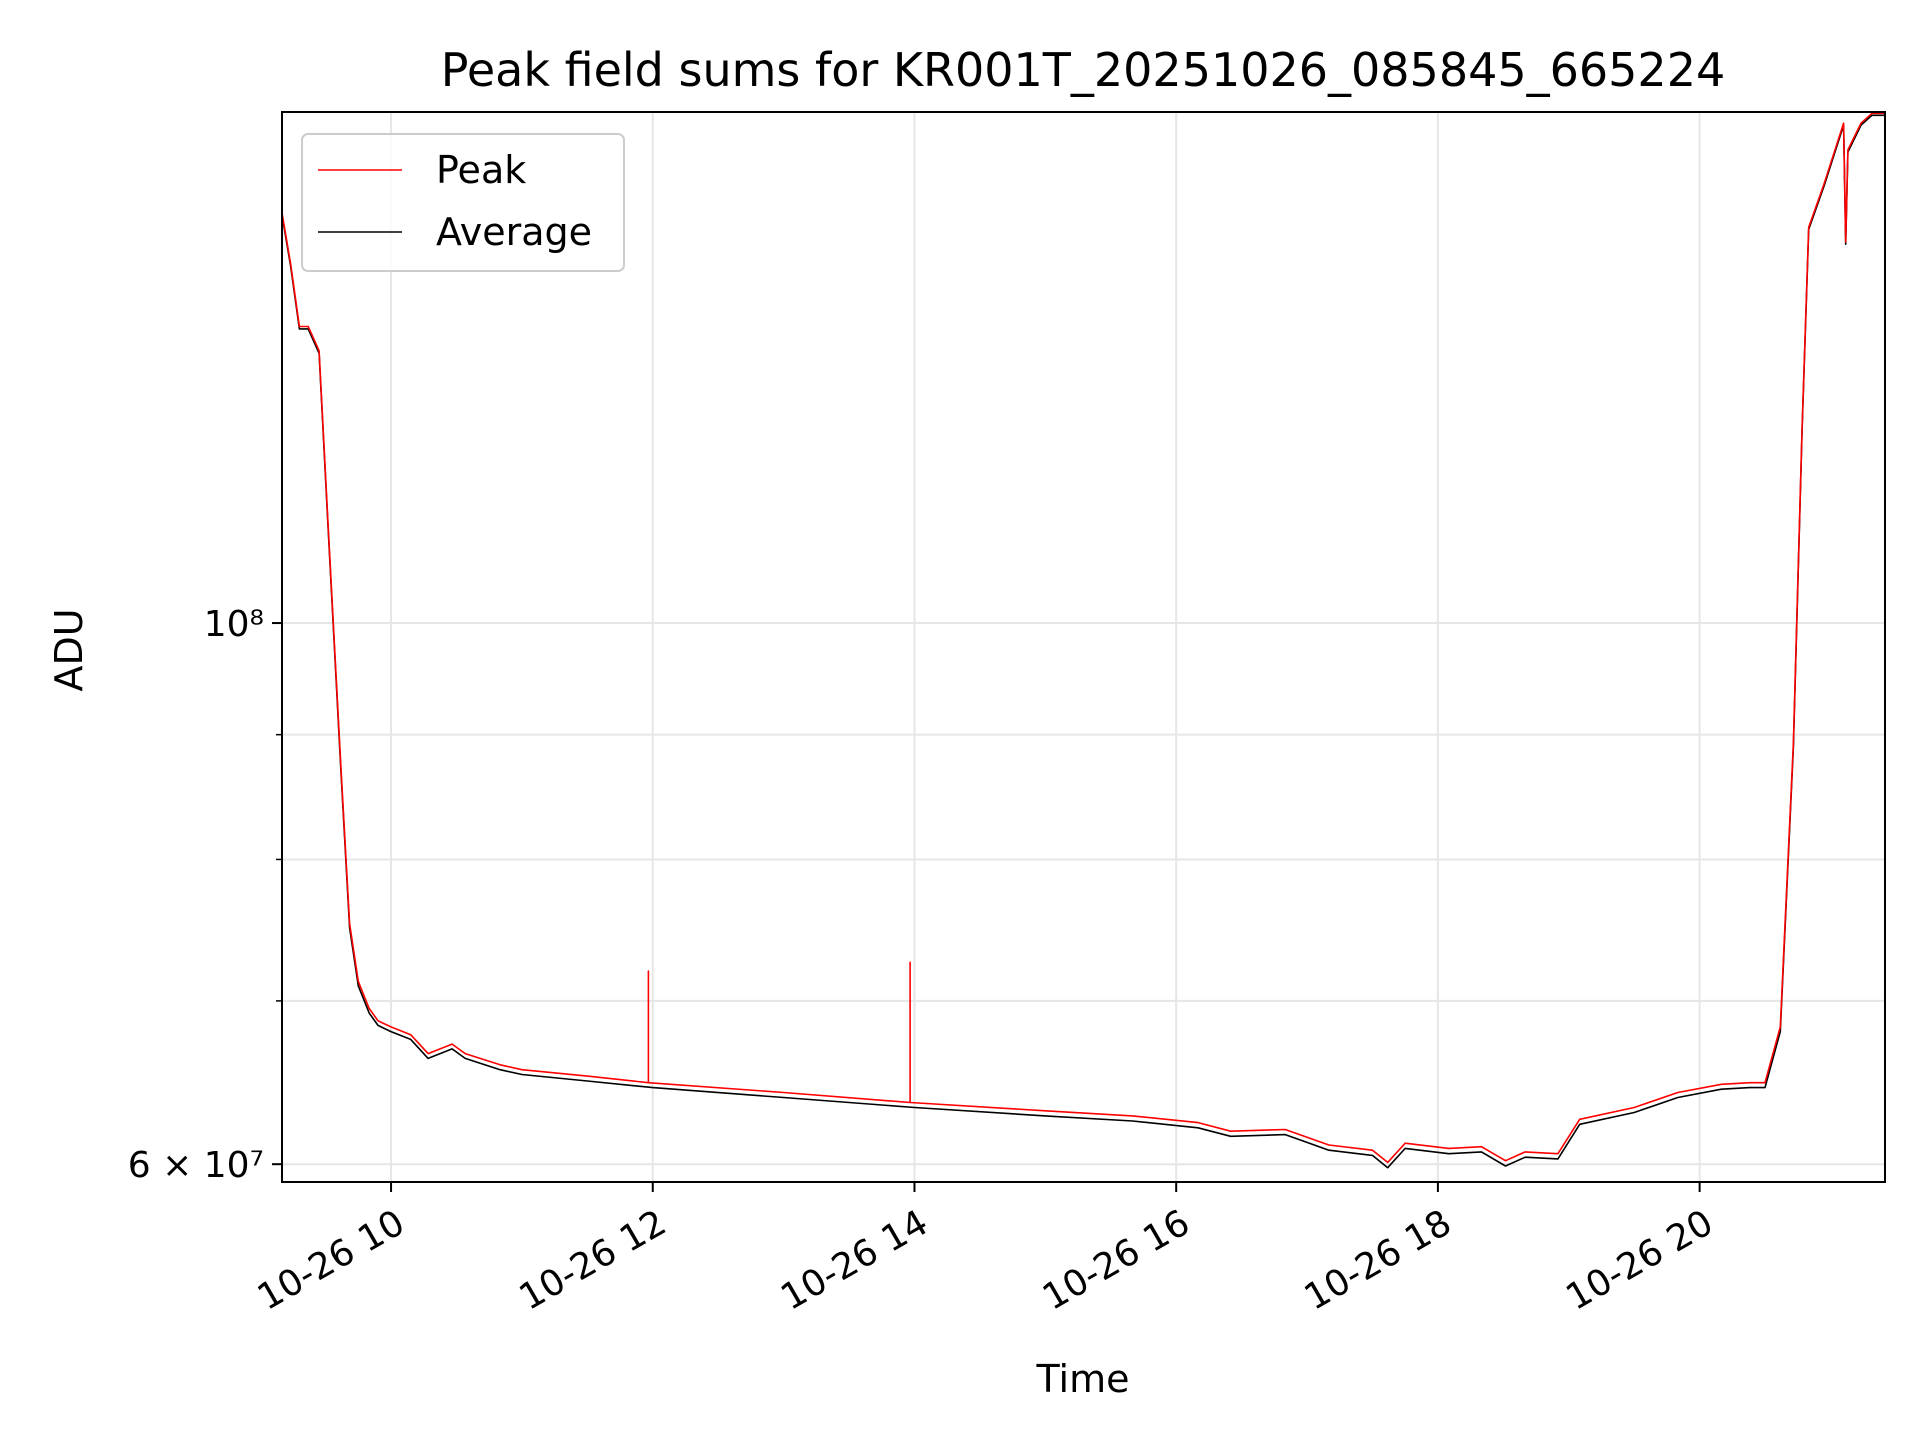 The height and width of the screenshot is (1440, 1920). Describe the element at coordinates (1116, 1260) in the screenshot. I see `x-tick-label-3: 10-26 16` at that location.